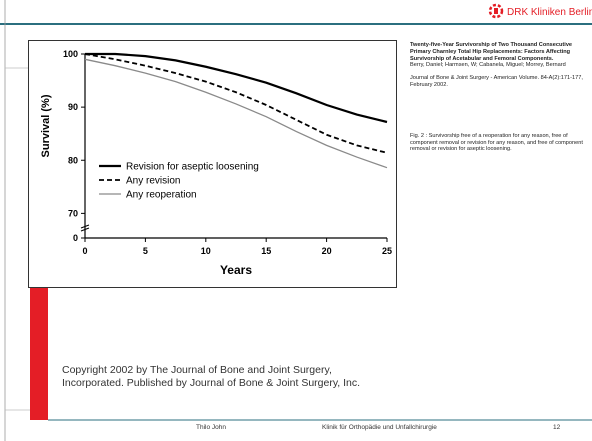 The width and height of the screenshot is (592, 441). Describe the element at coordinates (73, 107) in the screenshot. I see `y-tick-label: 90` at that location.